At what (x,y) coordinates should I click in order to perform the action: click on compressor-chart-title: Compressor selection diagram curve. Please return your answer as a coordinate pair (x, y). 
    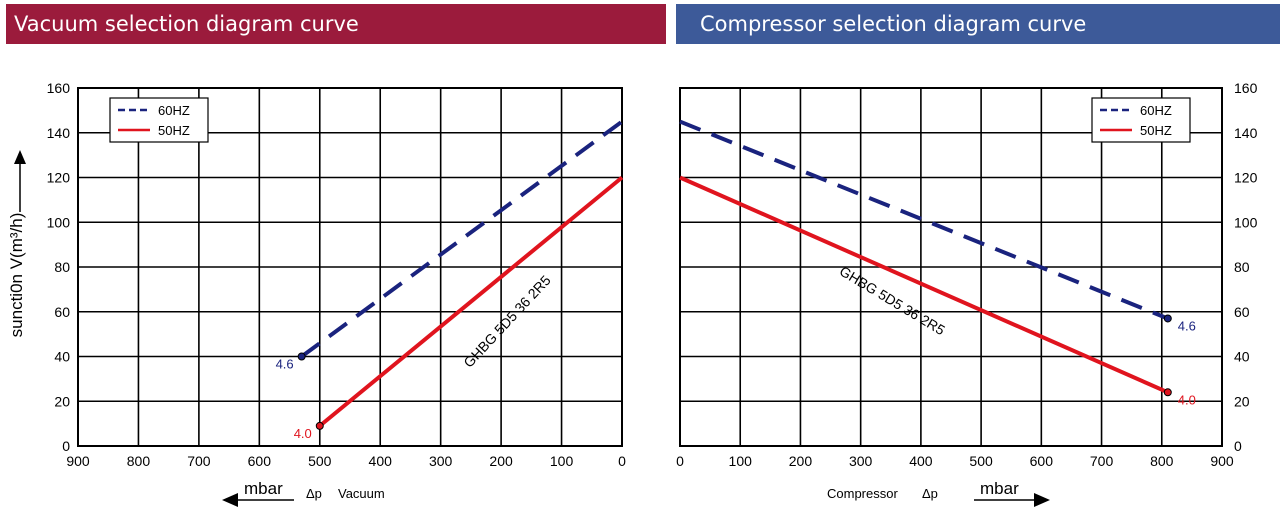
    Looking at the image, I should click on (978, 24).